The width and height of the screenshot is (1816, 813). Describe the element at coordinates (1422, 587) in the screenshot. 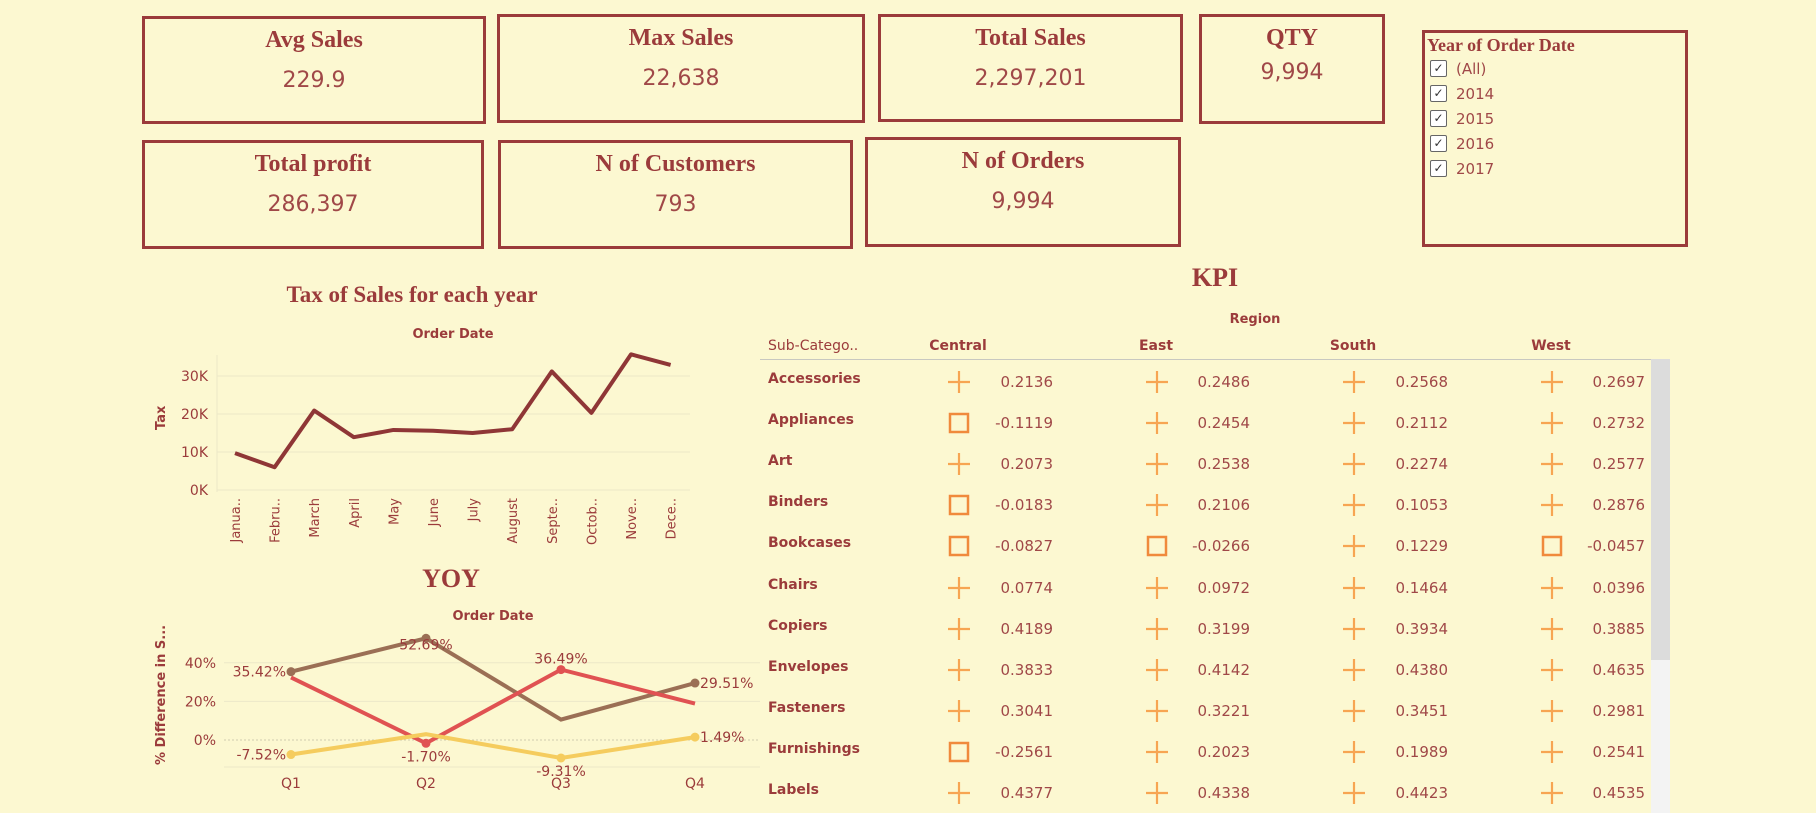

I see `kpi-value: 0.1464` at that location.